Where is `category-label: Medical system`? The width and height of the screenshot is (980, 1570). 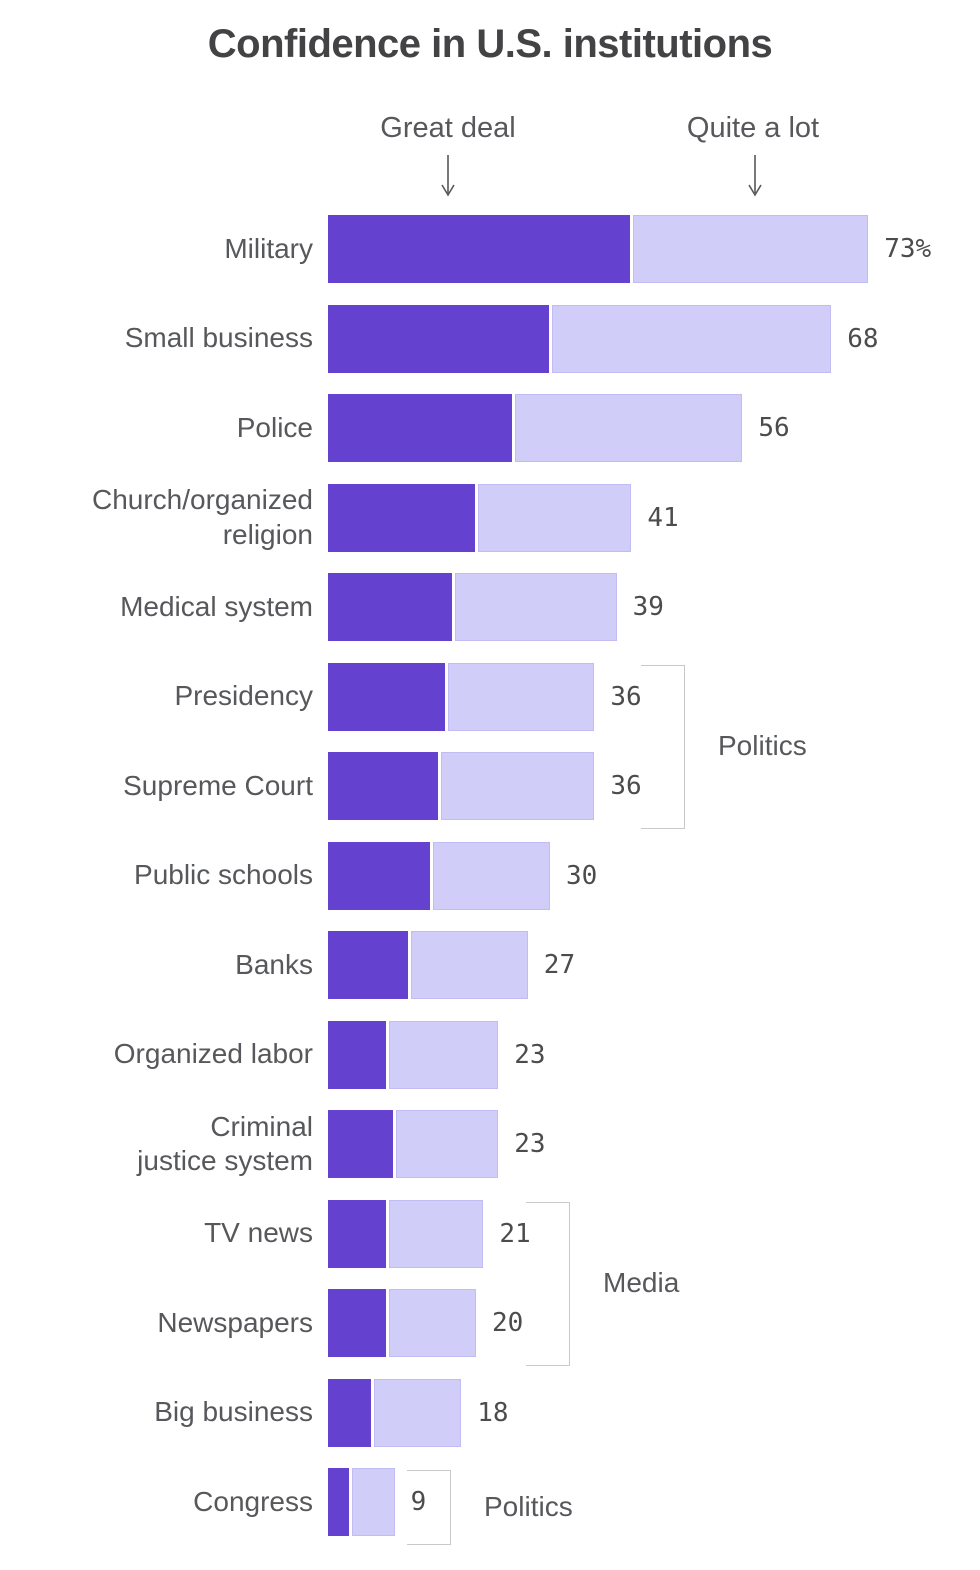
category-label: Medical system is located at coordinates (216, 606).